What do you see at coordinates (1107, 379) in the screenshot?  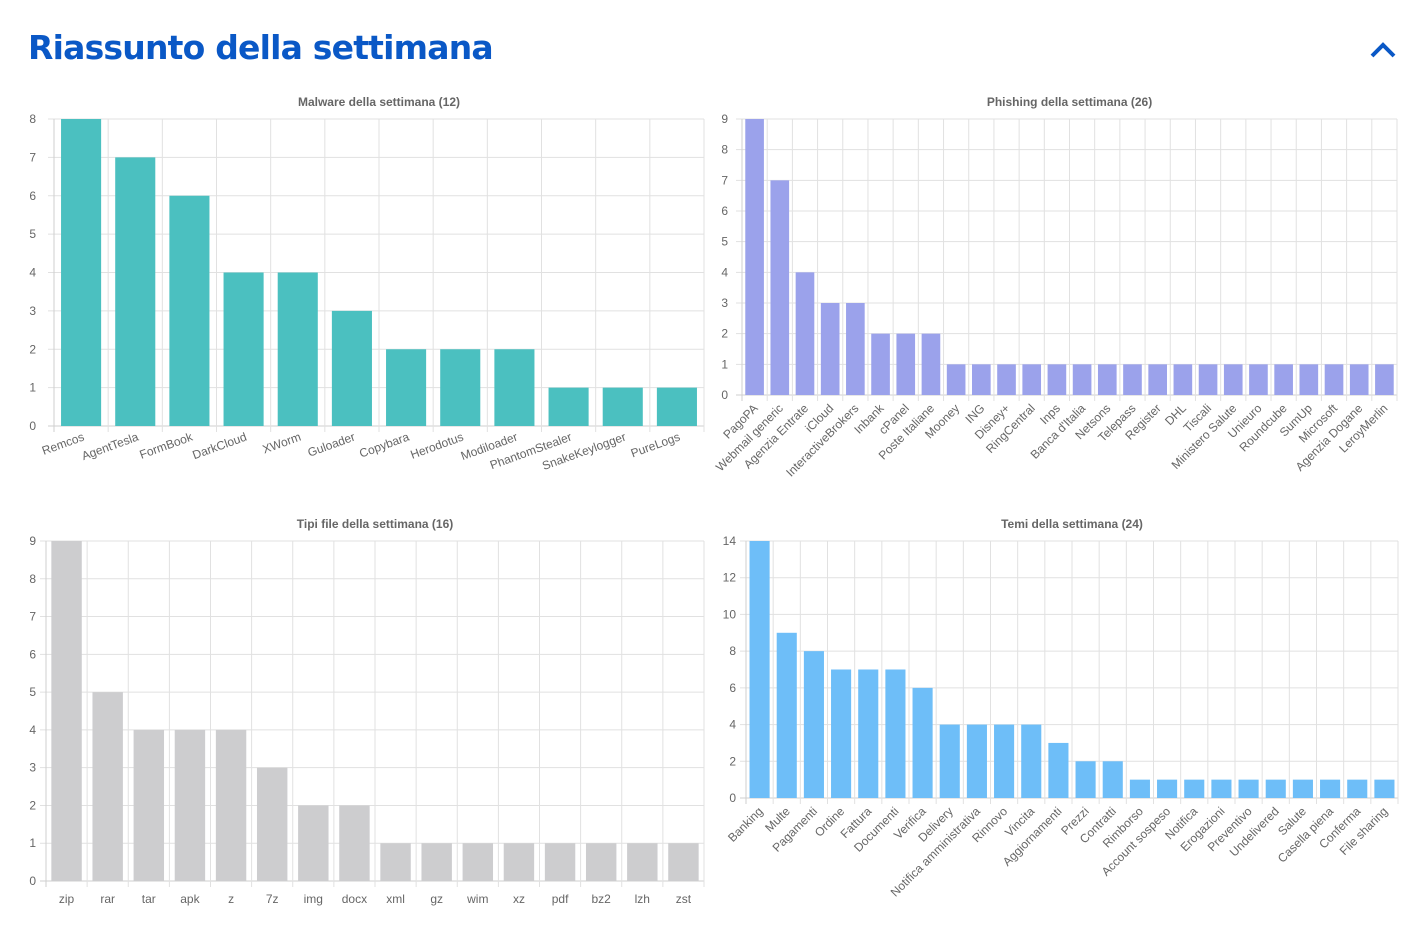 I see `bar-netsons` at bounding box center [1107, 379].